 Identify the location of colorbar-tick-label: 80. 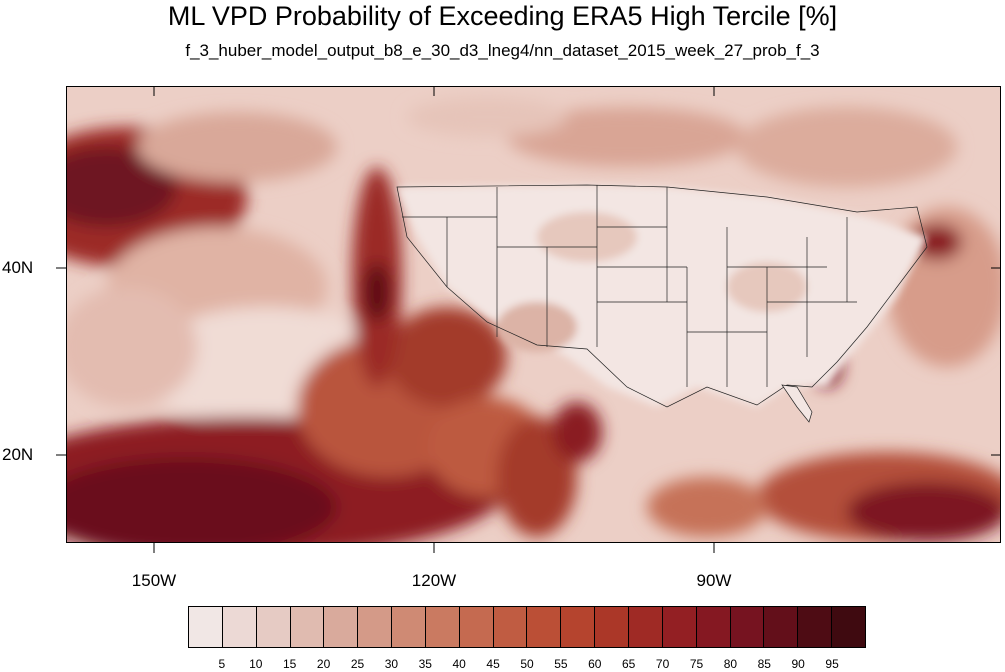
(730, 664).